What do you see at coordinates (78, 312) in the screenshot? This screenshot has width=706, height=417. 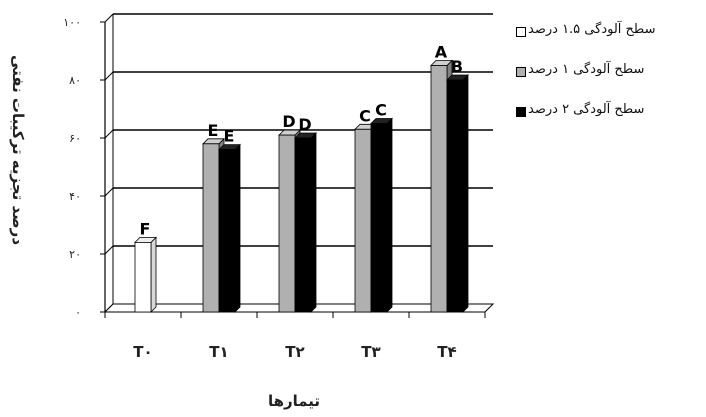 I see `y-tick-label: ۰` at bounding box center [78, 312].